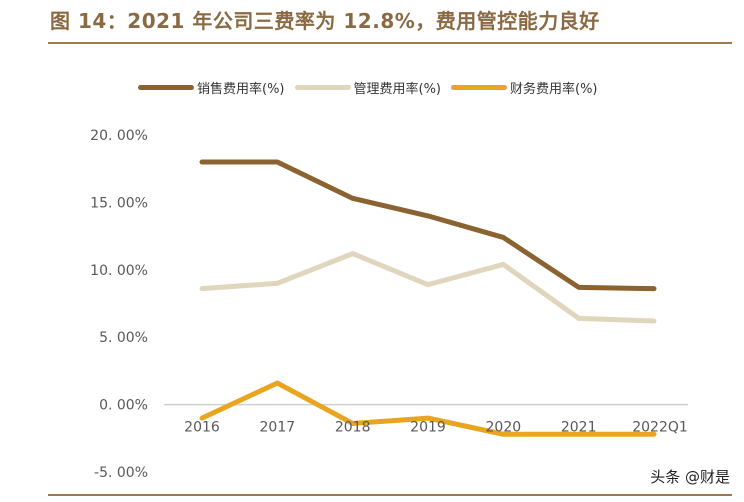 Image resolution: width=744 pixels, height=502 pixels. What do you see at coordinates (660, 428) in the screenshot?
I see `x-tick-label: 2022Q1` at bounding box center [660, 428].